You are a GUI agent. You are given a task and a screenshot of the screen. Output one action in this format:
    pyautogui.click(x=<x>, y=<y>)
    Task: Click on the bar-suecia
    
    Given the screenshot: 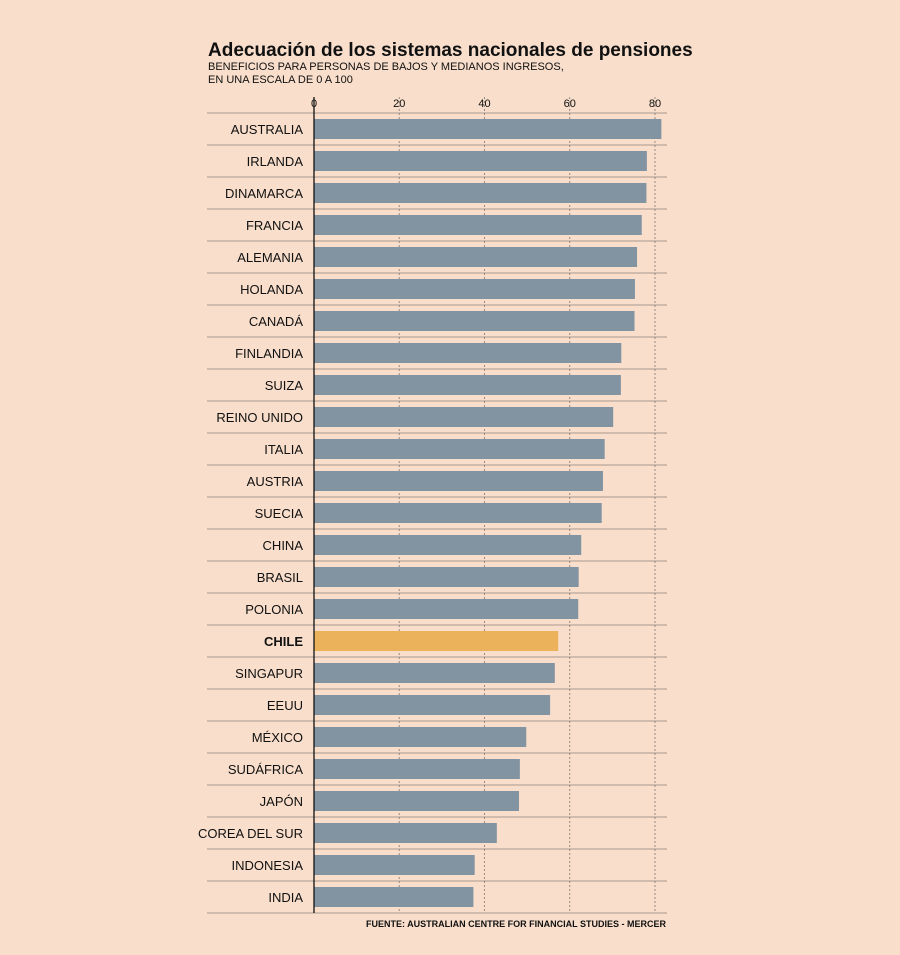 What is the action you would take?
    pyautogui.click(x=458, y=513)
    